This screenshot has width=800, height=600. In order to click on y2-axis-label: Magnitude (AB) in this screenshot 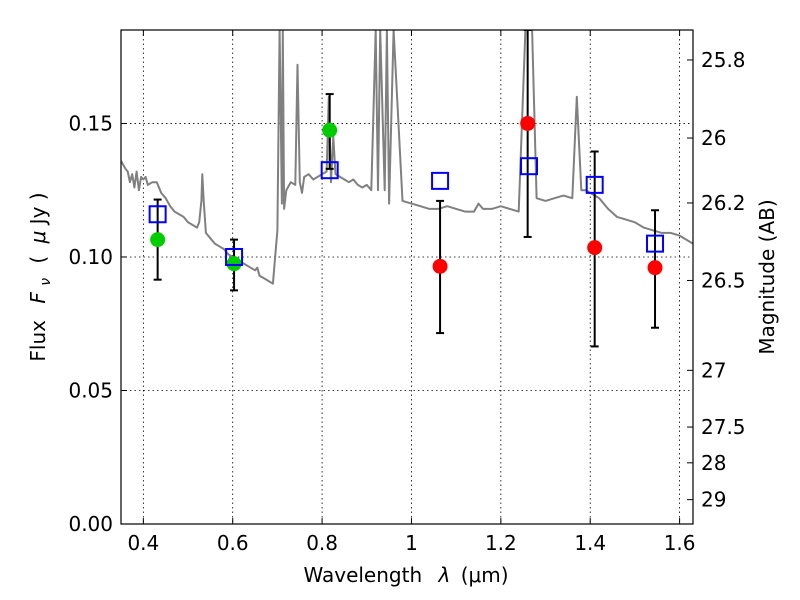, I will do `click(767, 276)`.